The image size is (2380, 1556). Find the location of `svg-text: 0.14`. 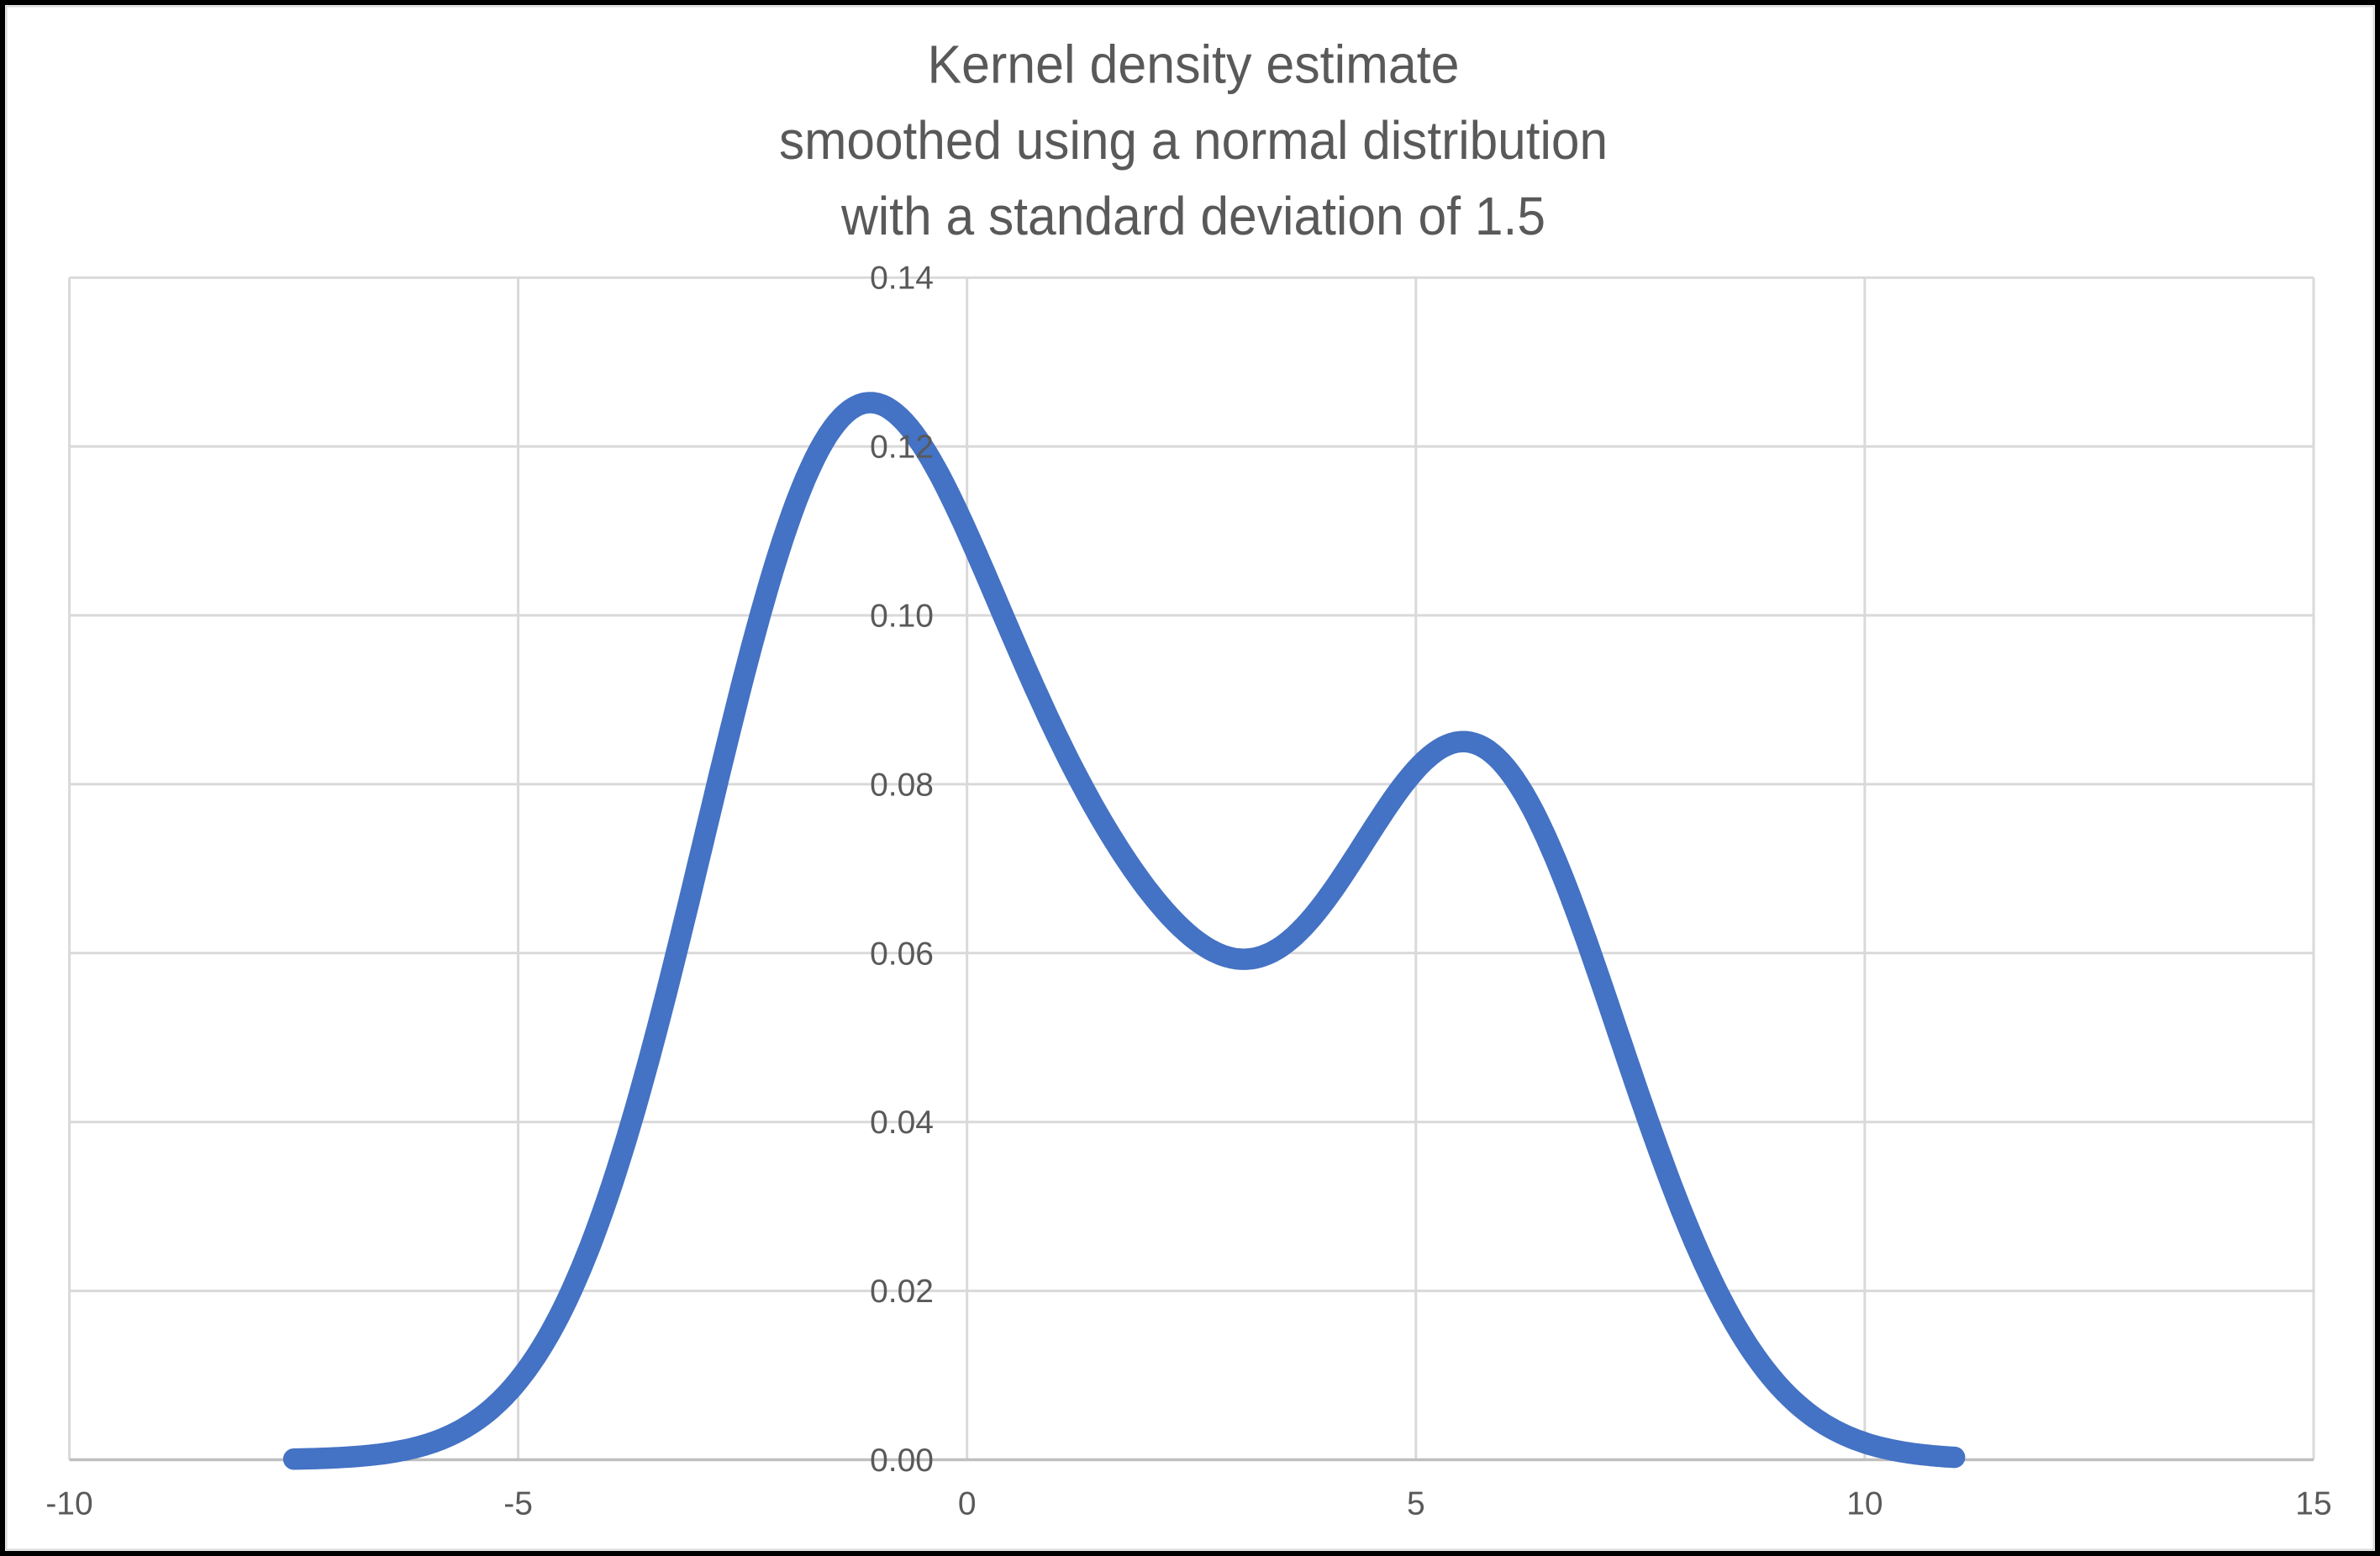

svg-text: 0.14 is located at coordinates (902, 279).